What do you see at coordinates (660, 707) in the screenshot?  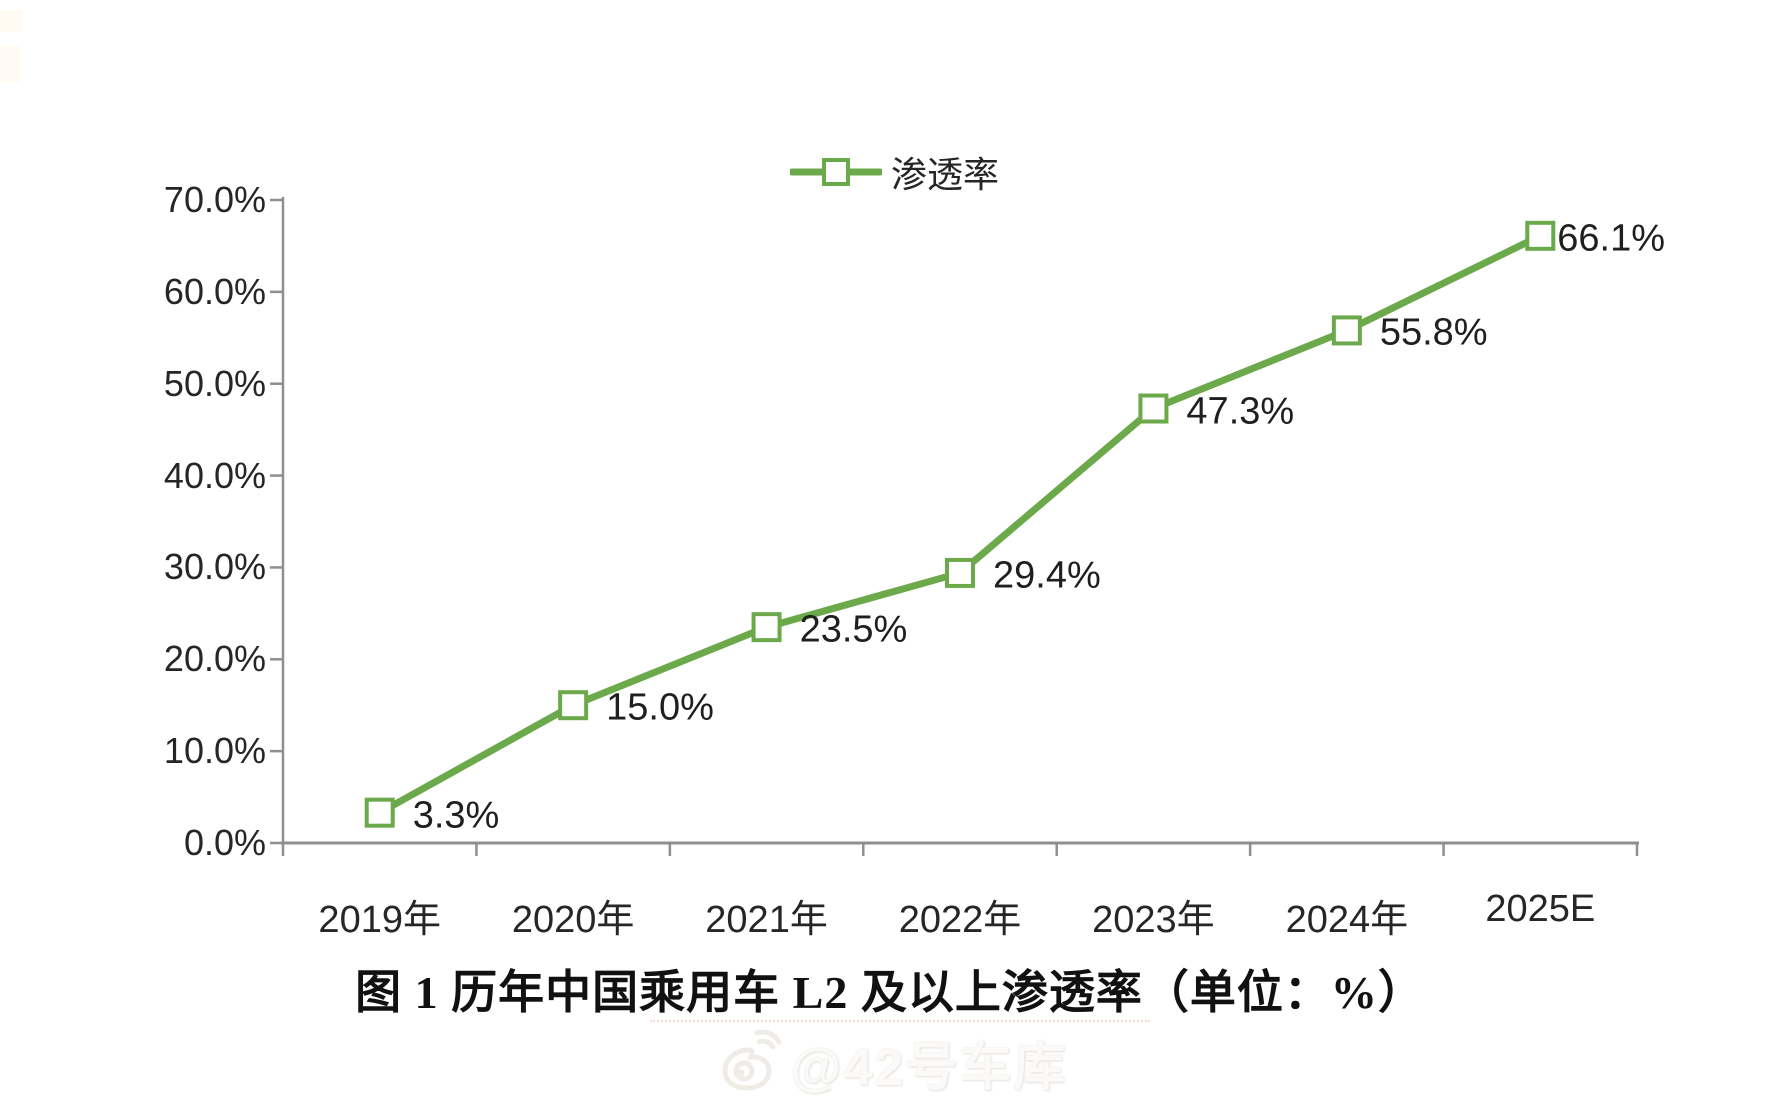 I see `data-point-label: 15.0%` at bounding box center [660, 707].